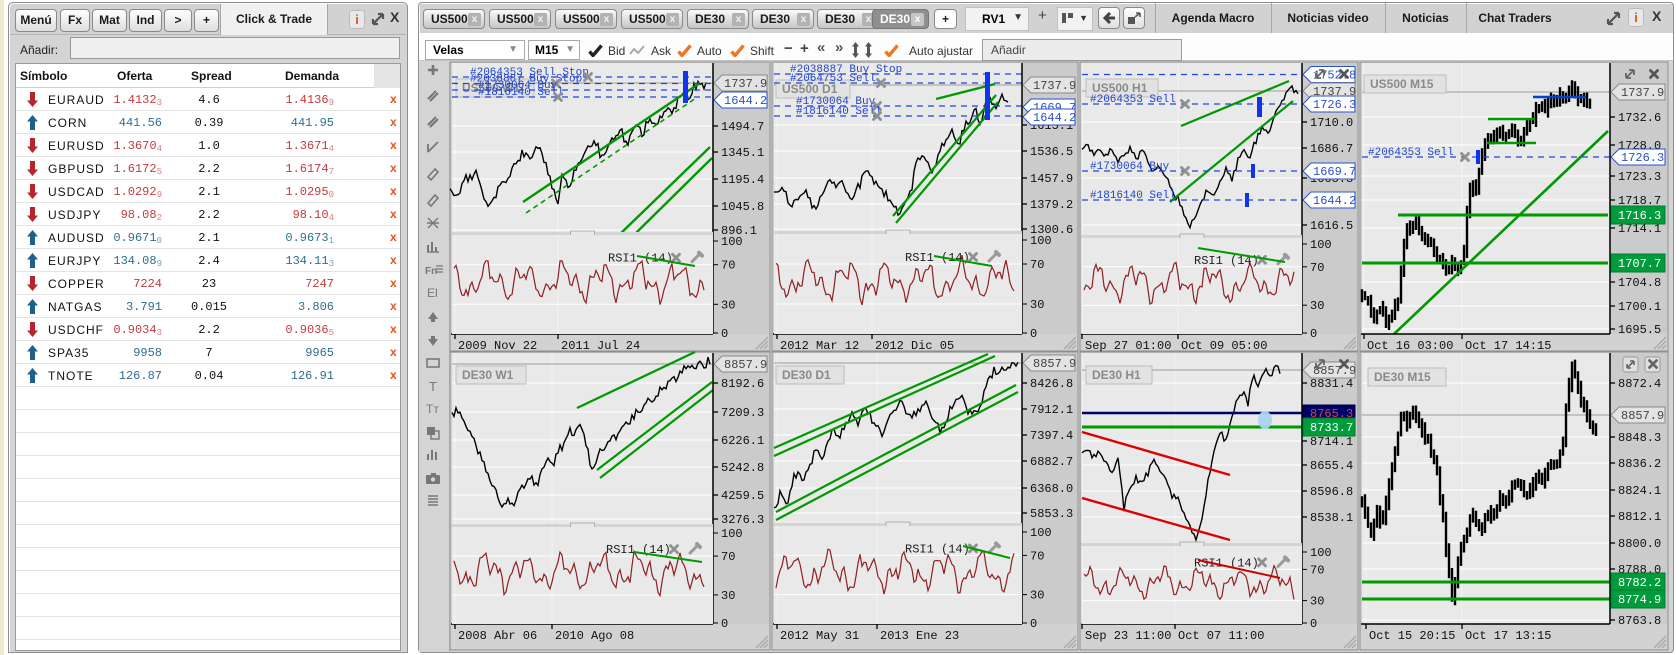 Image resolution: width=1676 pixels, height=655 pixels. Describe the element at coordinates (1639, 464) in the screenshot. I see `svg-text: 8836.2` at that location.